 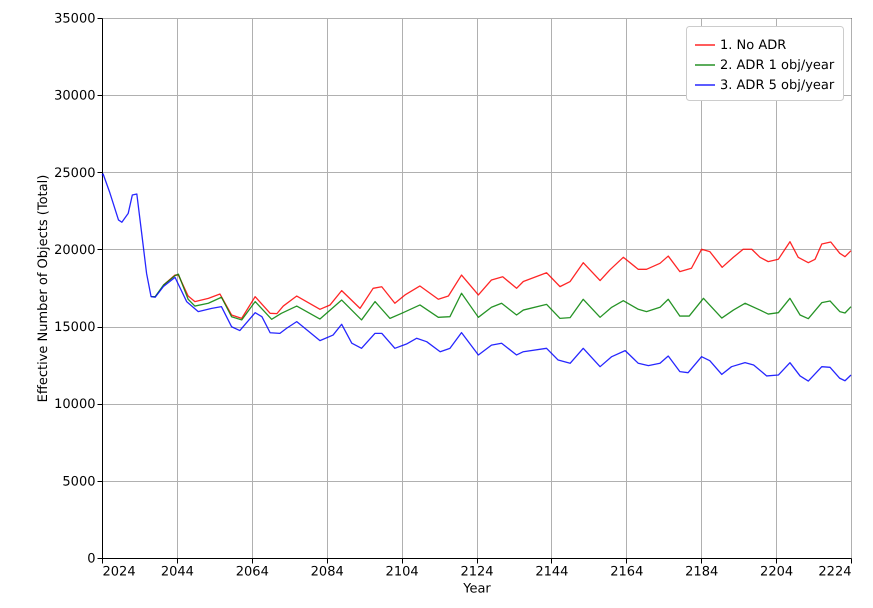 I want to click on y-tick-label: 15000, so click(x=75, y=328).